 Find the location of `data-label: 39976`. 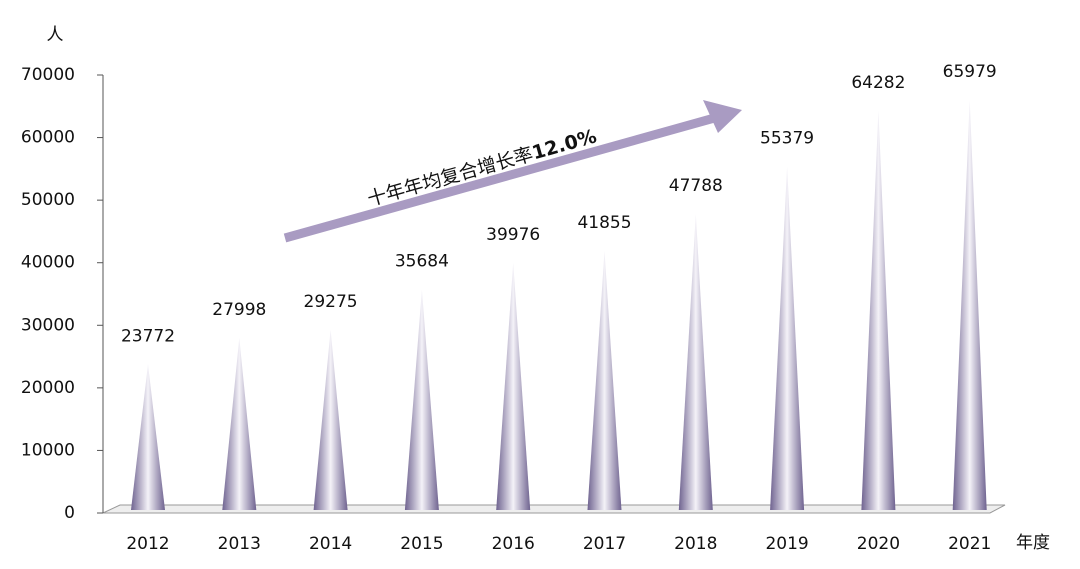

data-label: 39976 is located at coordinates (513, 235).